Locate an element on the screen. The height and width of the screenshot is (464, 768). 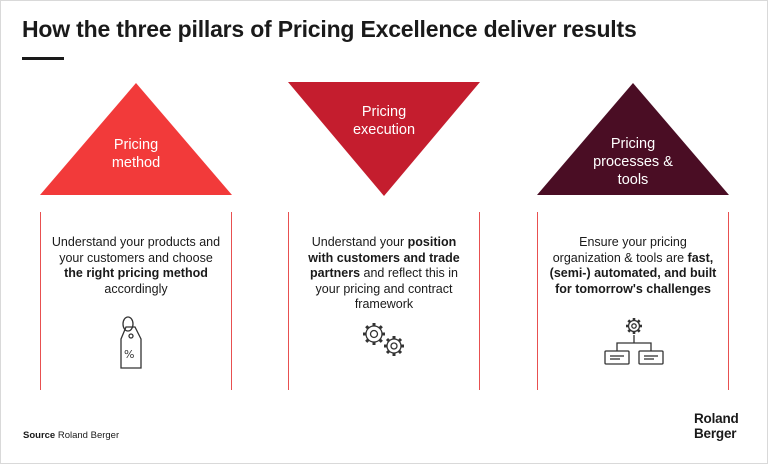
pillar-method-triangle: Pricing method is located at coordinates (136, 139).